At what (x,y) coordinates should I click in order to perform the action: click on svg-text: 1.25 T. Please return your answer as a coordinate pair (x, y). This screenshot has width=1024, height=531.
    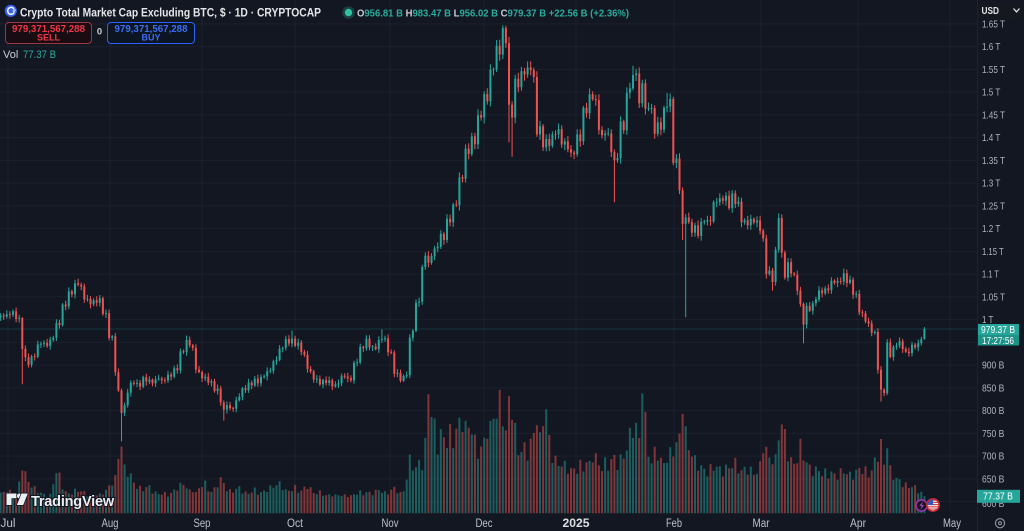
    Looking at the image, I should click on (993, 207).